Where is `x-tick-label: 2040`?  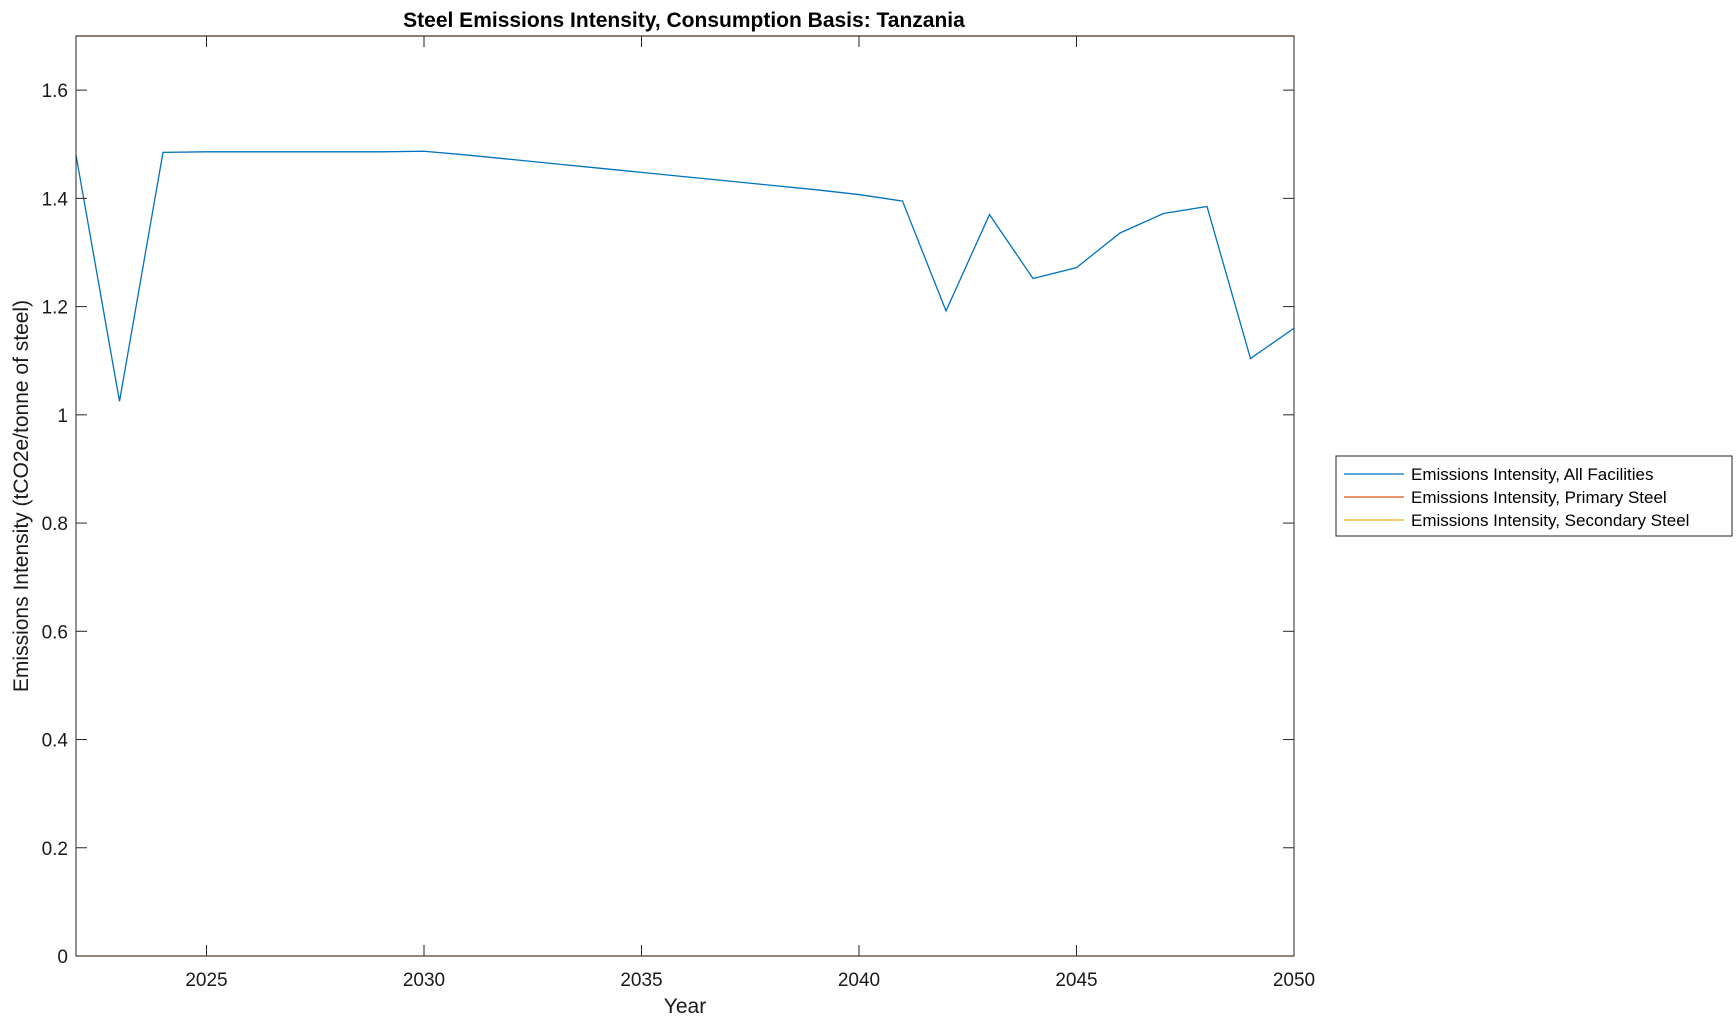
x-tick-label: 2040 is located at coordinates (859, 980).